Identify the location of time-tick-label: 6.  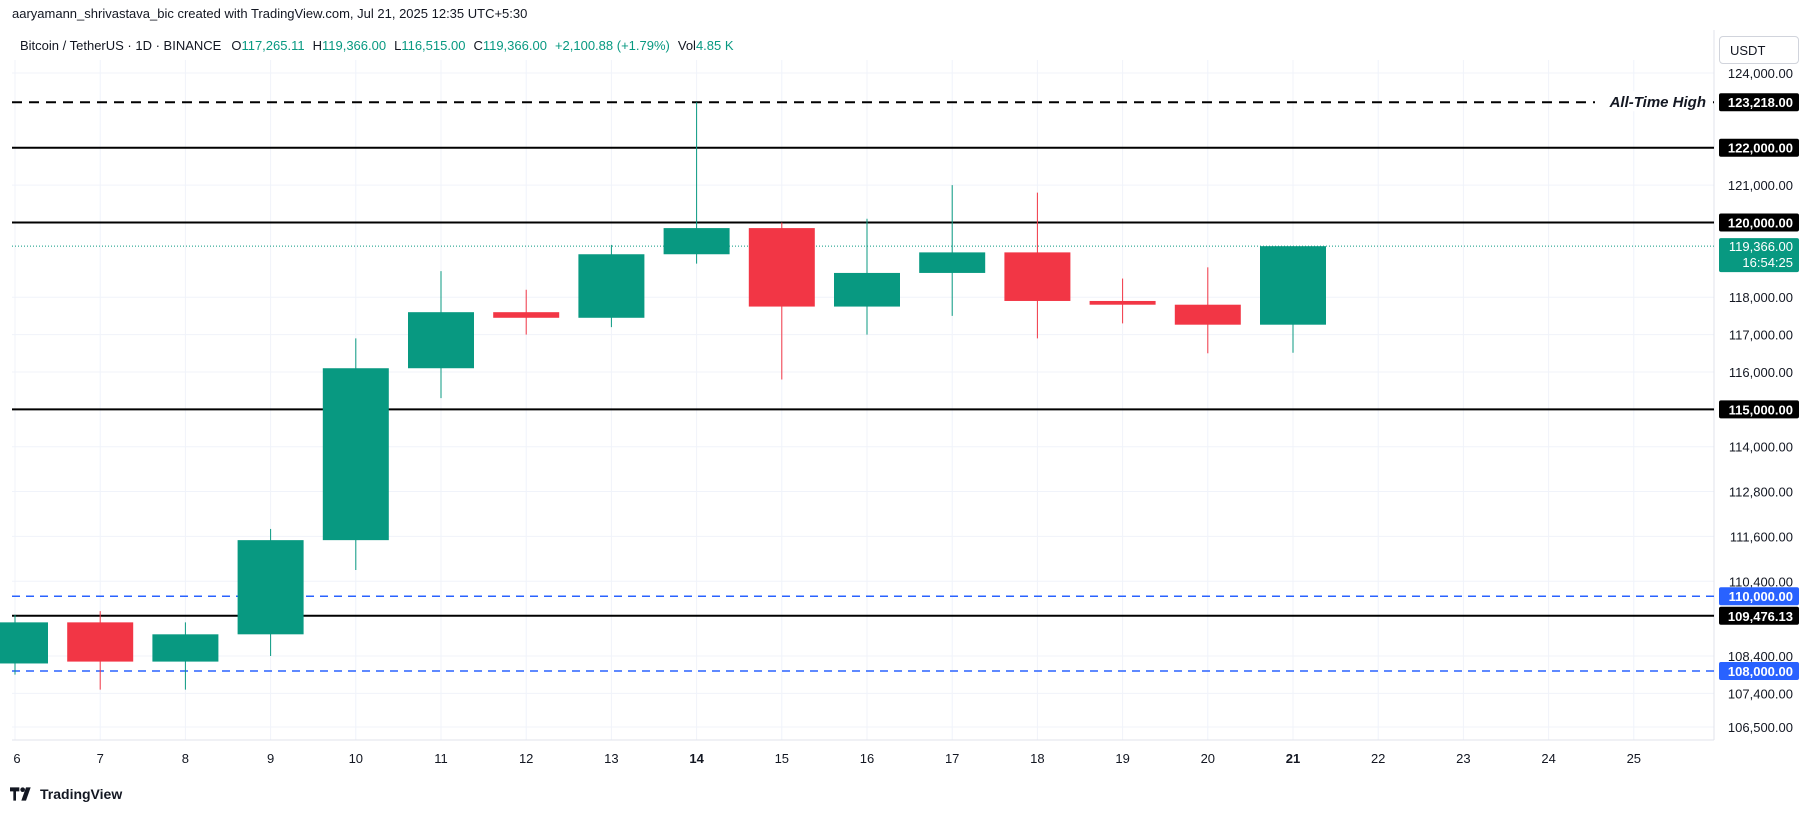
(16, 758).